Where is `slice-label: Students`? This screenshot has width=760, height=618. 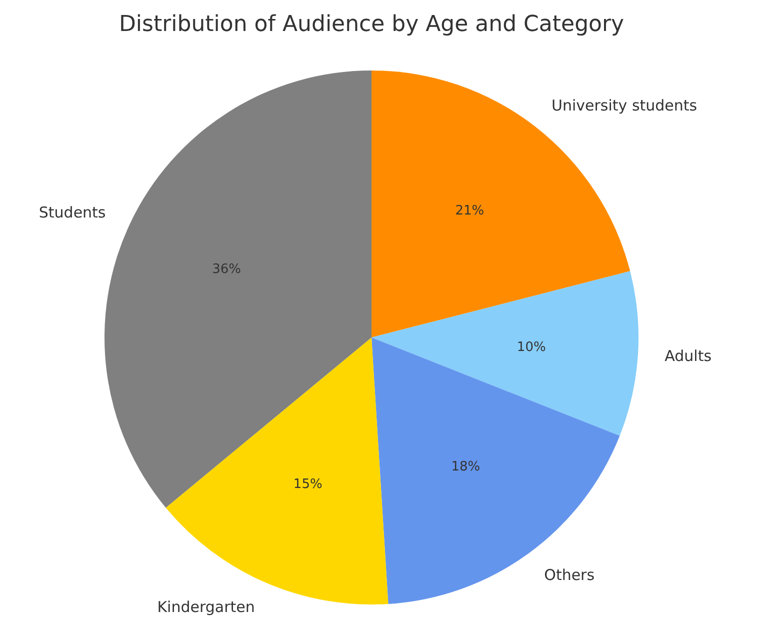
slice-label: Students is located at coordinates (72, 212).